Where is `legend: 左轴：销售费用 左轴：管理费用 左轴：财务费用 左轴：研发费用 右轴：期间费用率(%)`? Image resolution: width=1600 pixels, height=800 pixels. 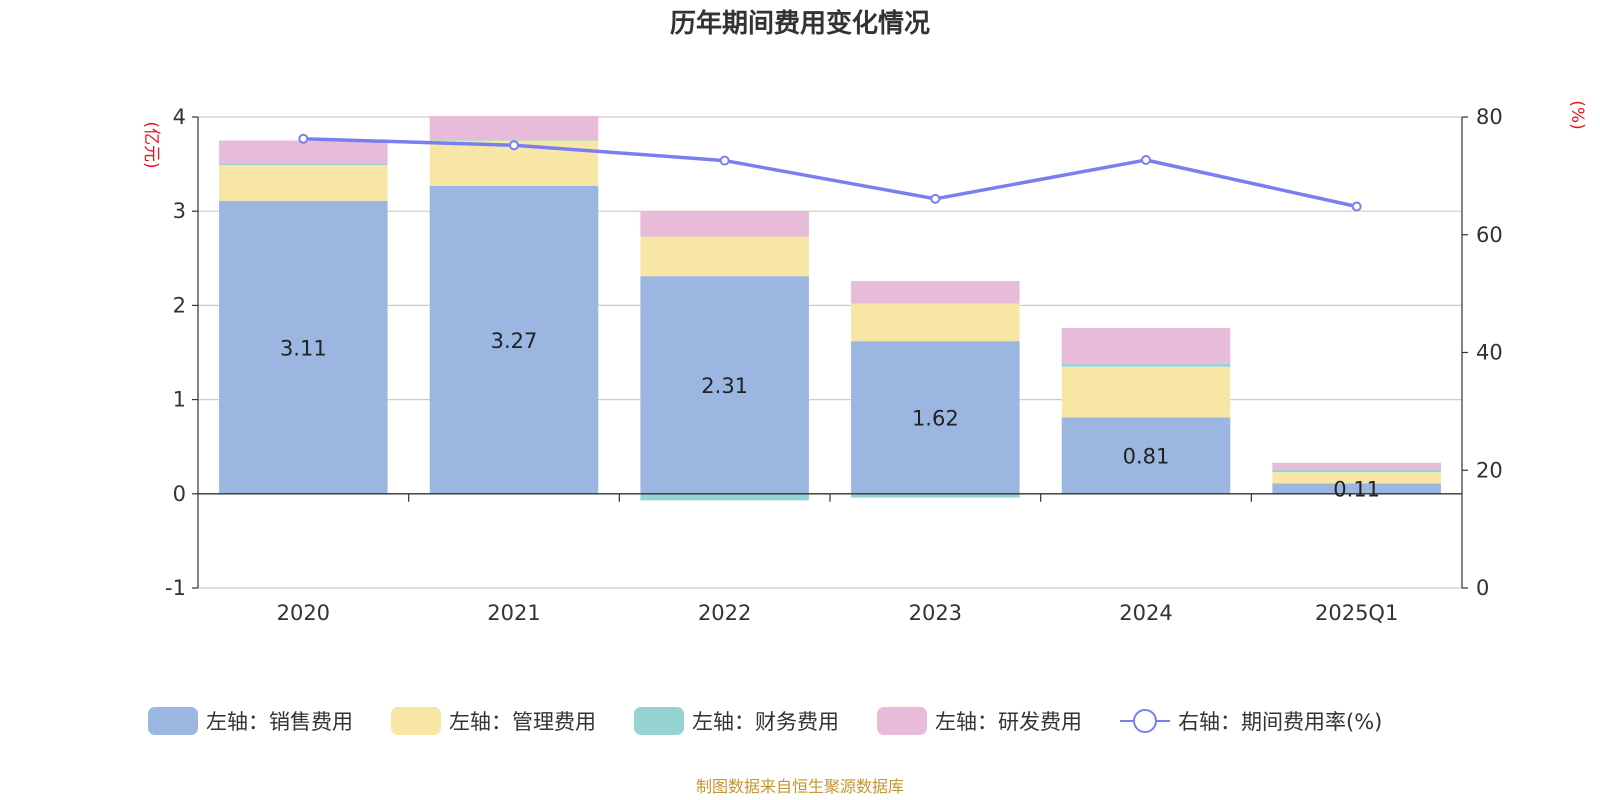
legend: 左轴：销售费用 左轴：管理费用 左轴：财务费用 左轴：研发费用 右轴：期间费用率(%) is located at coordinates (765, 721).